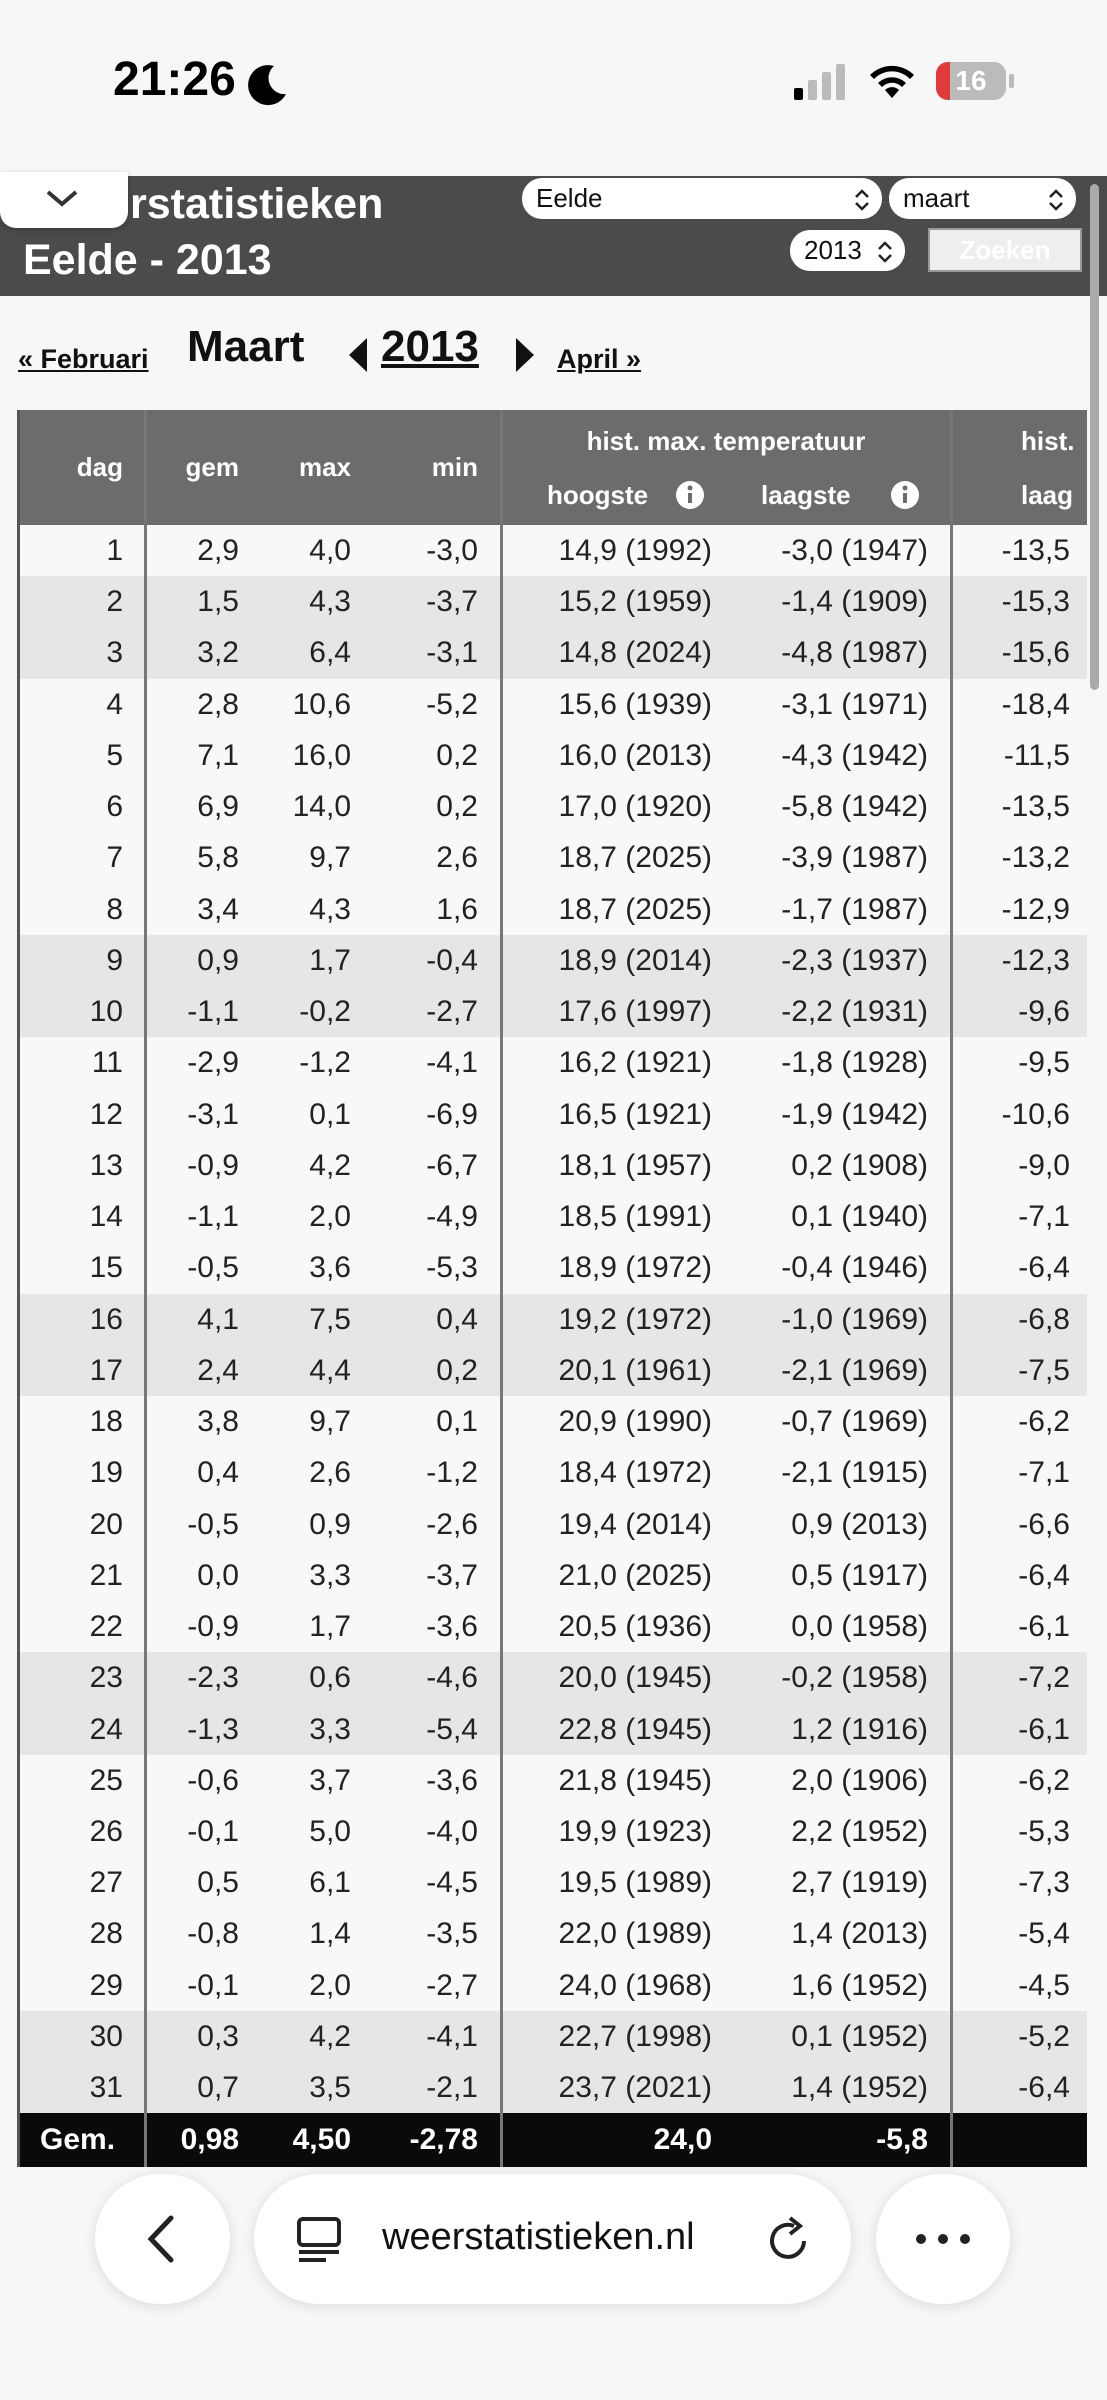 This screenshot has height=2400, width=1107. Describe the element at coordinates (635, 2088) in the screenshot. I see `table-cell: 23,7 (2021)` at that location.